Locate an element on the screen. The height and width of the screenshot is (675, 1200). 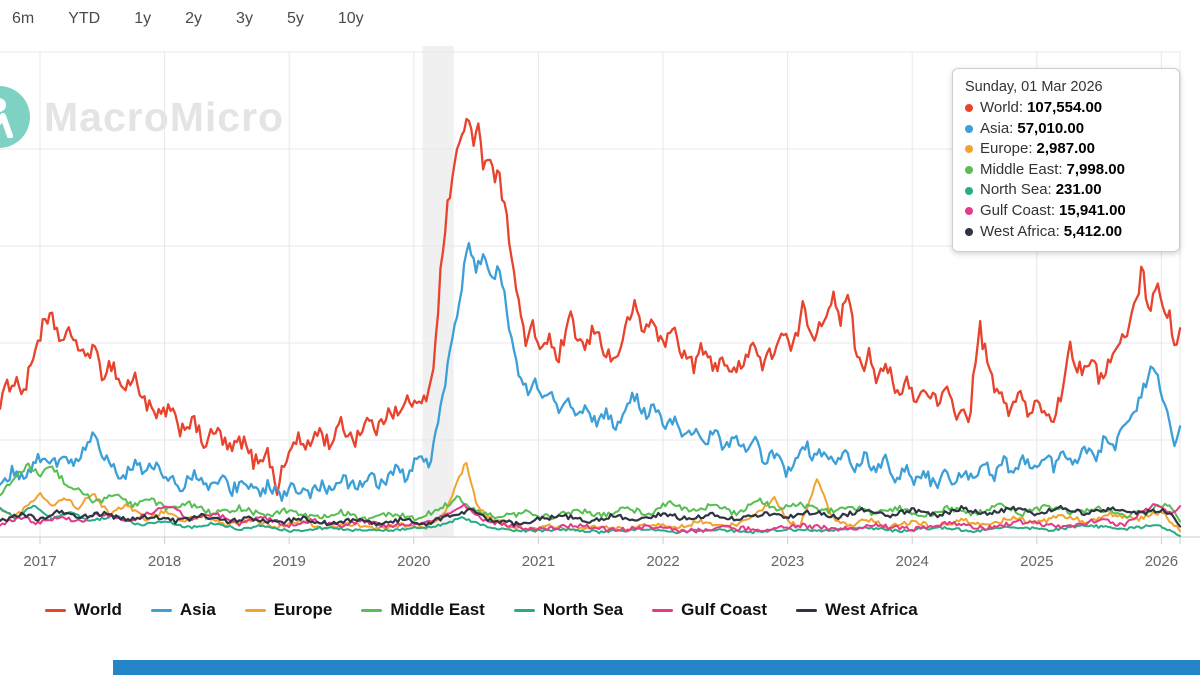
legend-item-gulf-coast: Gulf Coast is located at coordinates (709, 610).